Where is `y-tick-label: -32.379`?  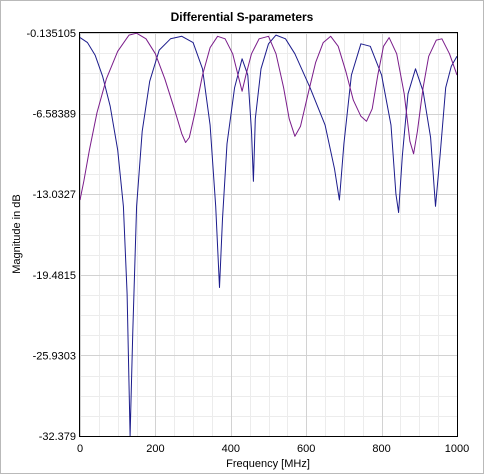 y-tick-label: -32.379 is located at coordinates (57, 437).